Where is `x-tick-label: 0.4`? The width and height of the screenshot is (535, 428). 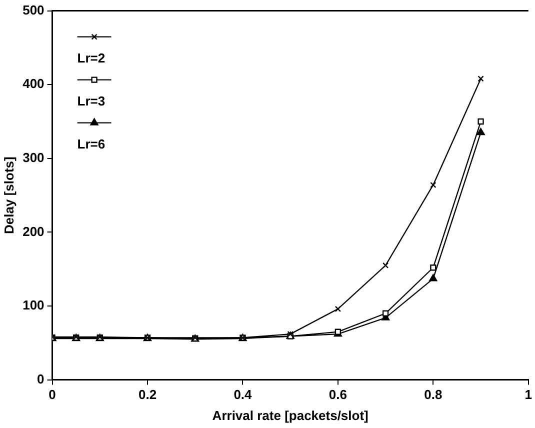 x-tick-label: 0.4 is located at coordinates (243, 394).